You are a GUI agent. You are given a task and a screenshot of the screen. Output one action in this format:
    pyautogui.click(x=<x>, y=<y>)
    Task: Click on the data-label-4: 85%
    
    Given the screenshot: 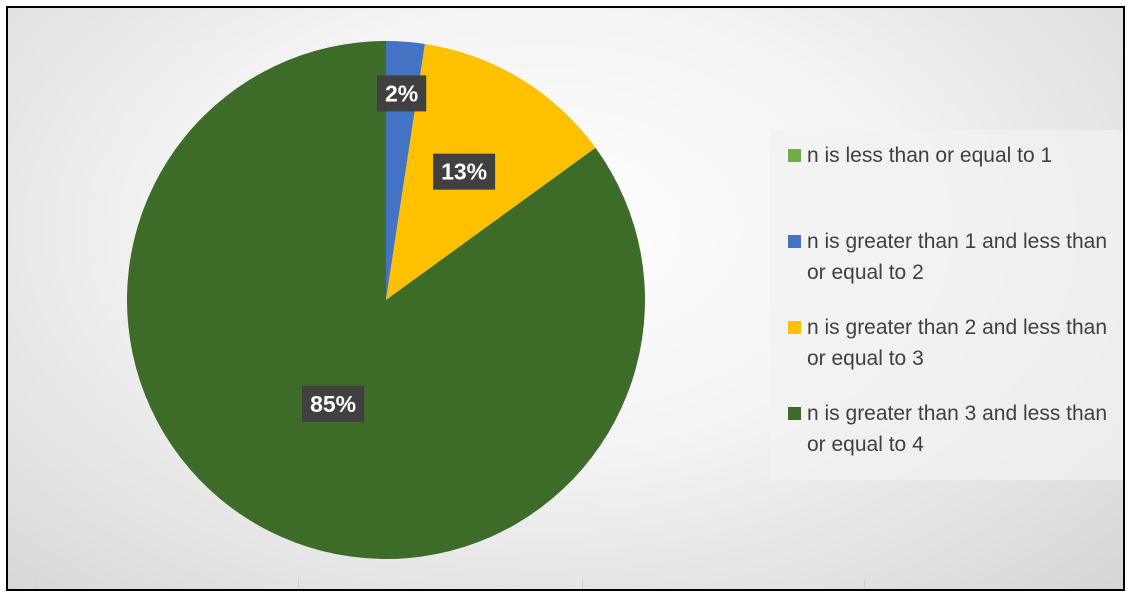 What is the action you would take?
    pyautogui.click(x=333, y=403)
    